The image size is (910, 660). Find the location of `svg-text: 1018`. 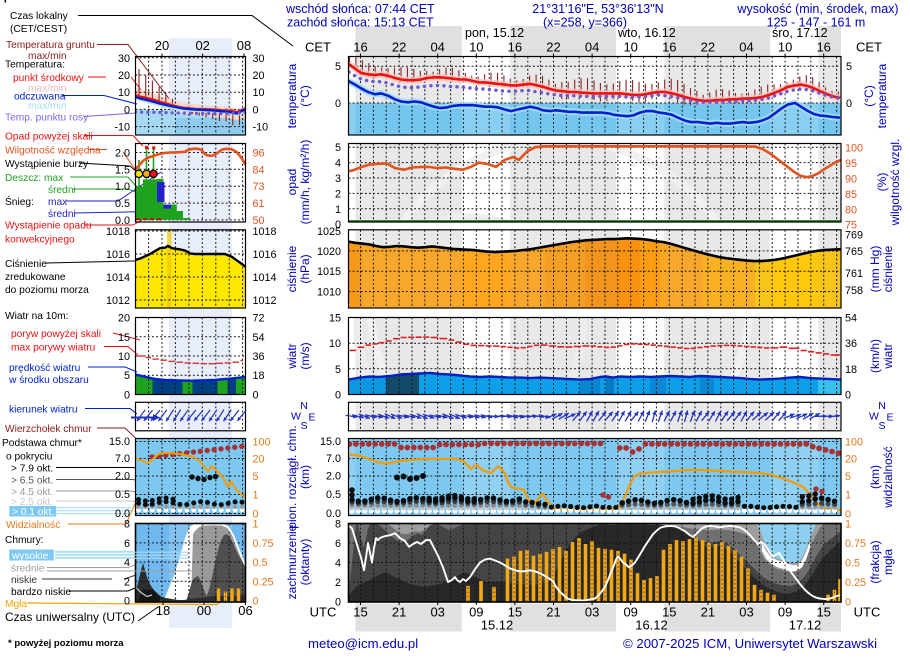

svg-text: 1018 is located at coordinates (265, 232).